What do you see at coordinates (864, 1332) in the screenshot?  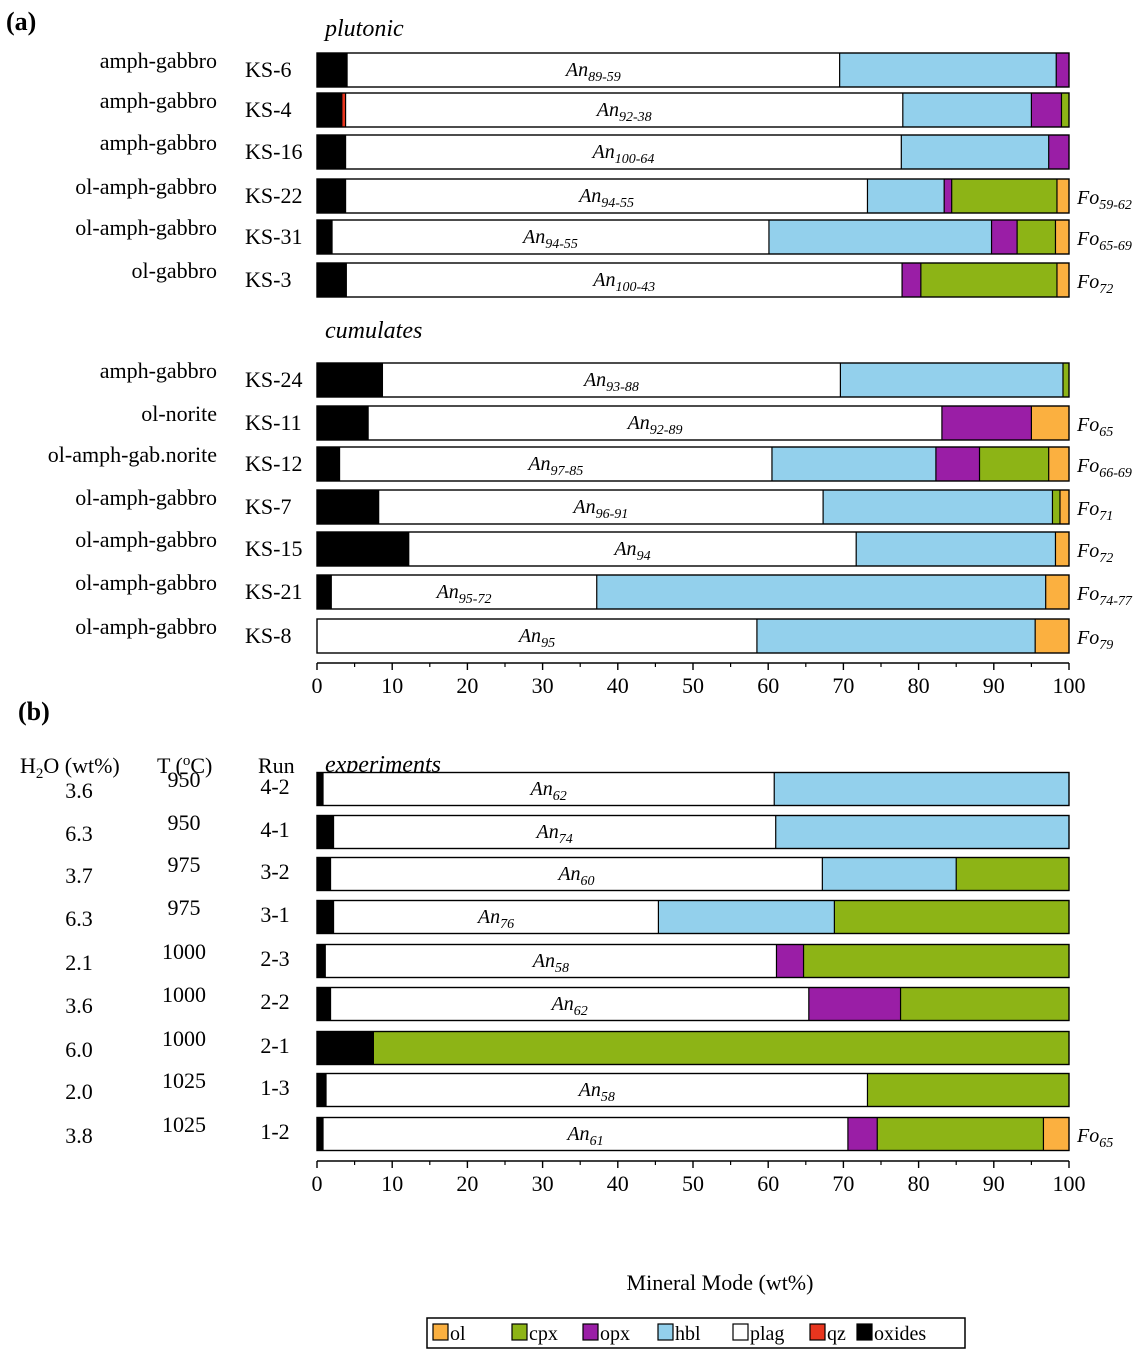 I see `legend-swatch-oxides` at bounding box center [864, 1332].